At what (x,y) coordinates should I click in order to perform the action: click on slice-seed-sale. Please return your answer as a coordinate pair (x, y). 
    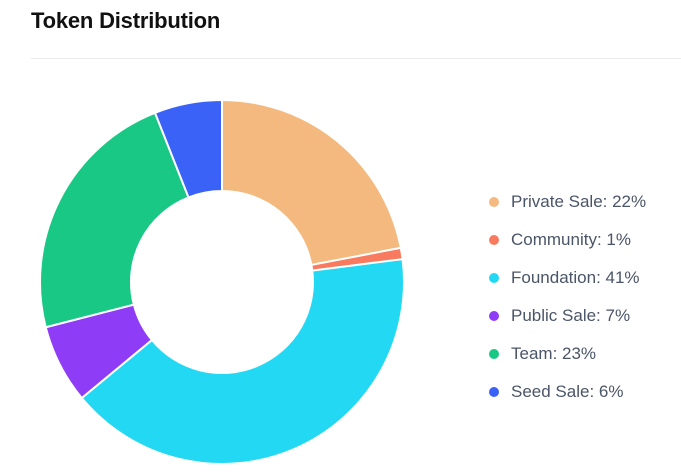
    Looking at the image, I should click on (188, 149).